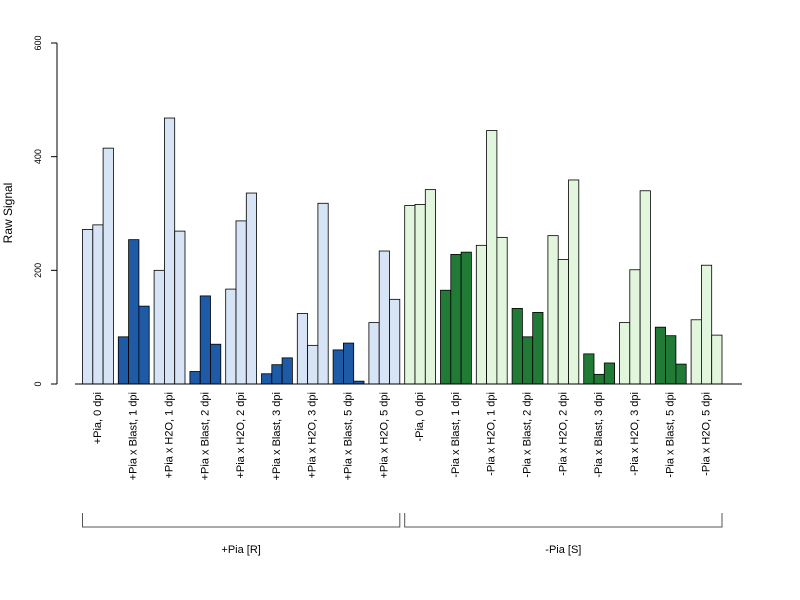  Describe the element at coordinates (384, 435) in the screenshot. I see `x-tick-label: +Pia x H2O, 5 dpi` at that location.